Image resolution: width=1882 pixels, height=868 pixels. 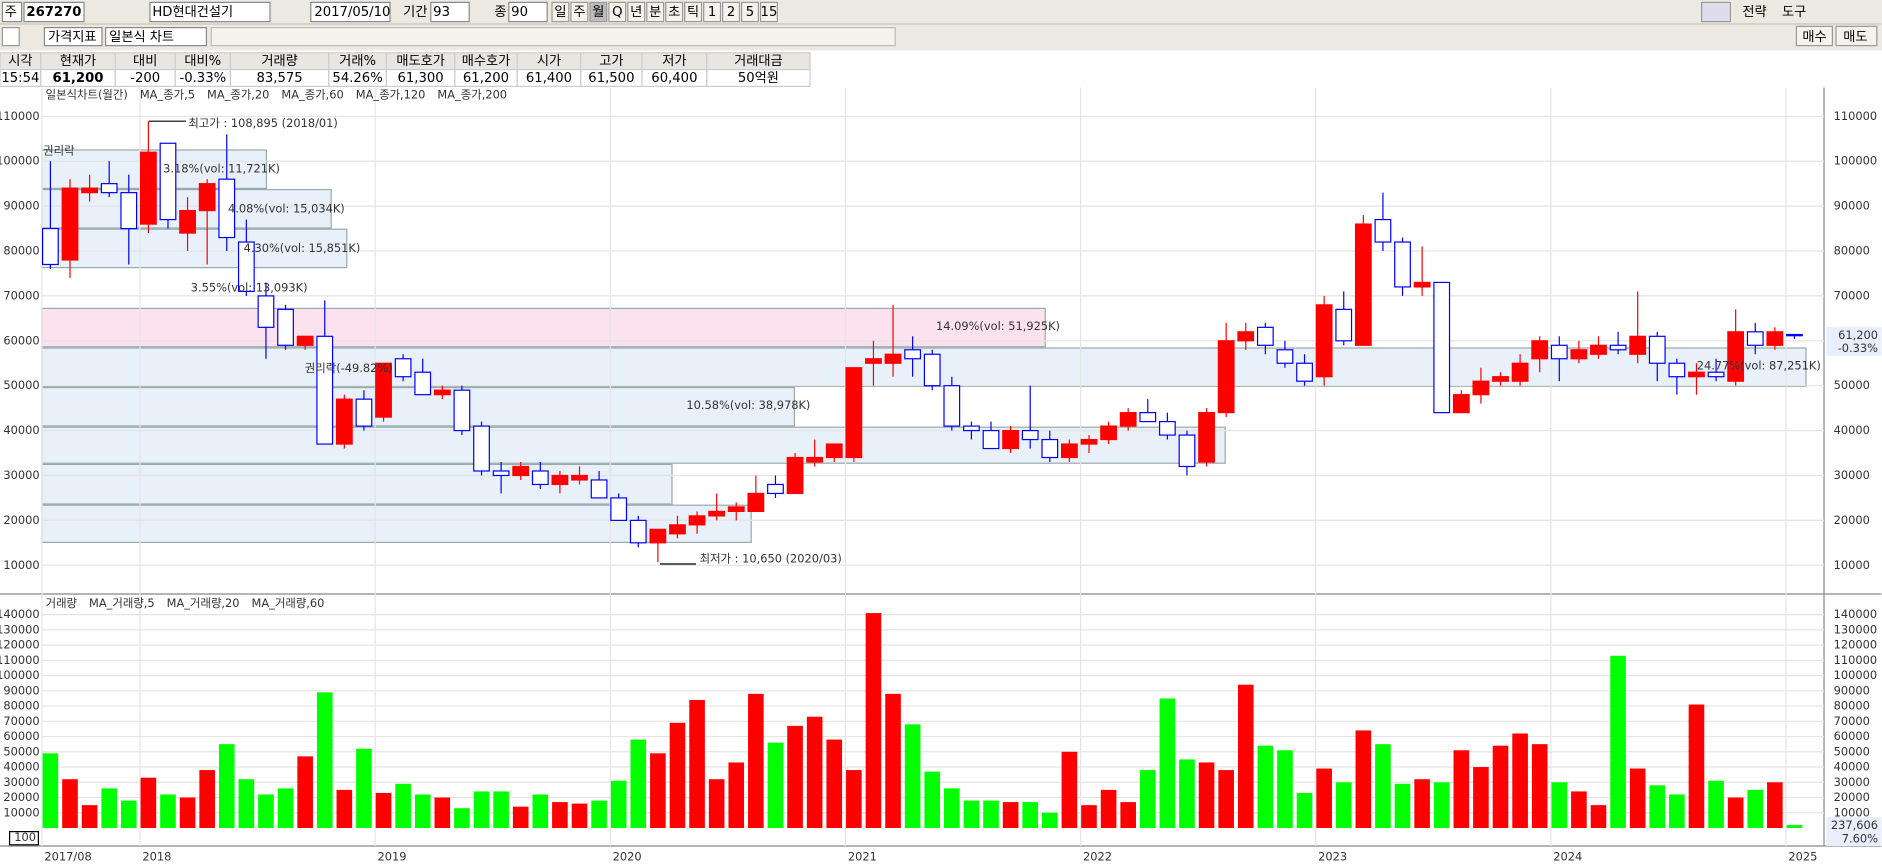 What do you see at coordinates (758, 78) in the screenshot?
I see `value-cell` at bounding box center [758, 78].